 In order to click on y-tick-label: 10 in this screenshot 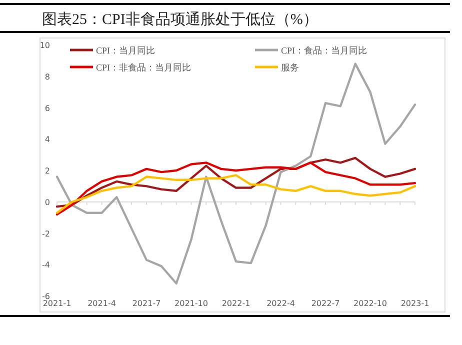, I will do `click(45, 45)`.